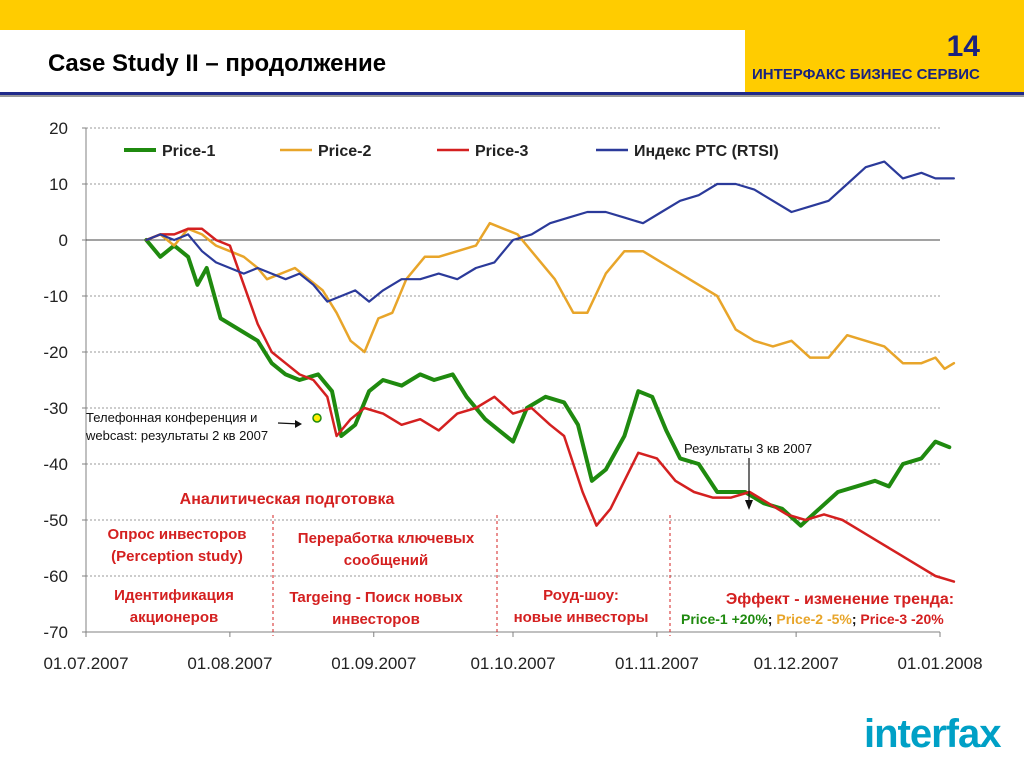  I want to click on legend-label: Price-1, so click(188, 151).